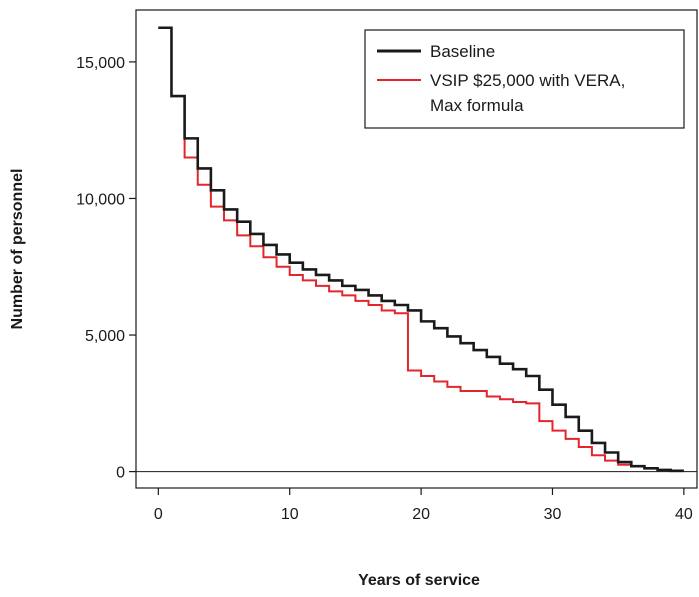 Image resolution: width=699 pixels, height=597 pixels. What do you see at coordinates (553, 514) in the screenshot?
I see `x-tick-label: 30` at bounding box center [553, 514].